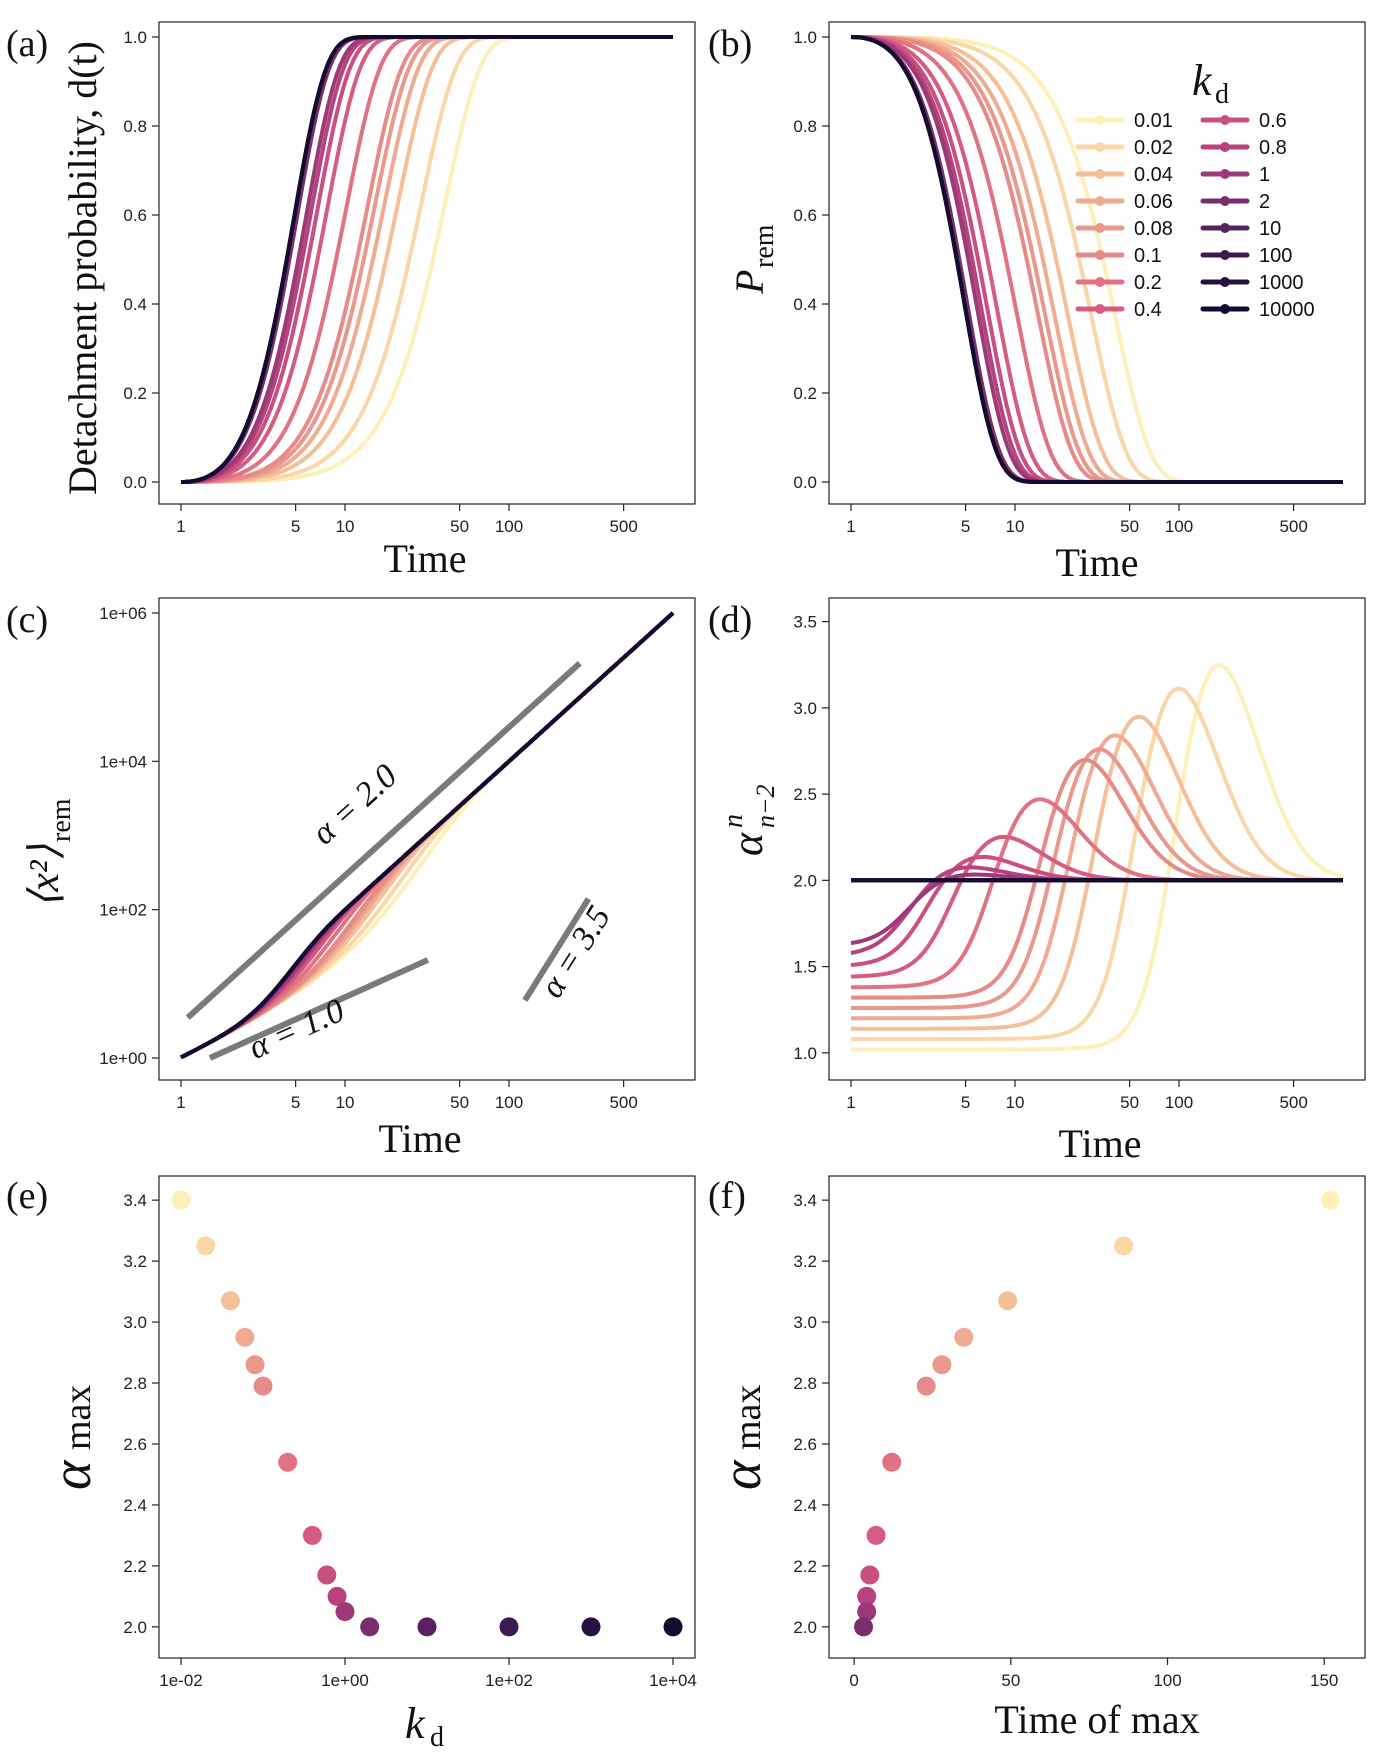 The image size is (1398, 1760). What do you see at coordinates (749, 820) in the screenshot?
I see `y-axis-label-d: α n n−2` at bounding box center [749, 820].